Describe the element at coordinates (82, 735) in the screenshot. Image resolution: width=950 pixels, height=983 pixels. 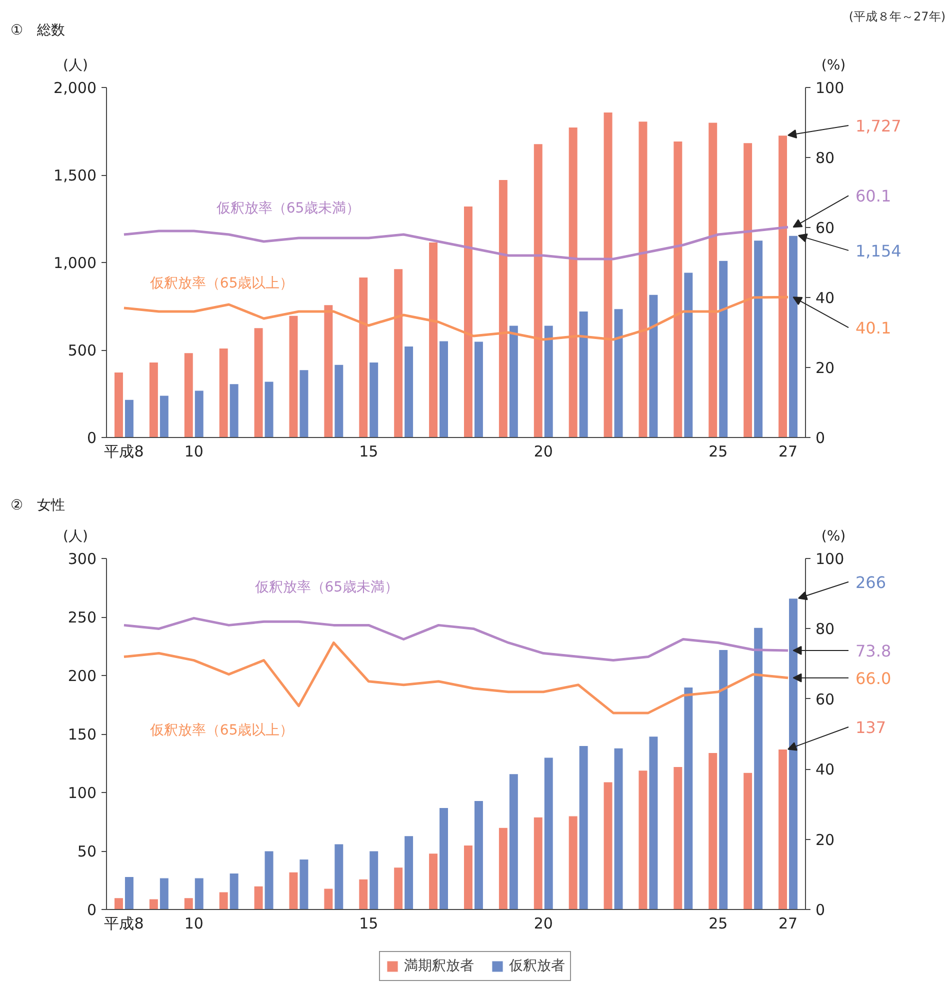
I see `y-tick-label: 150` at that location.